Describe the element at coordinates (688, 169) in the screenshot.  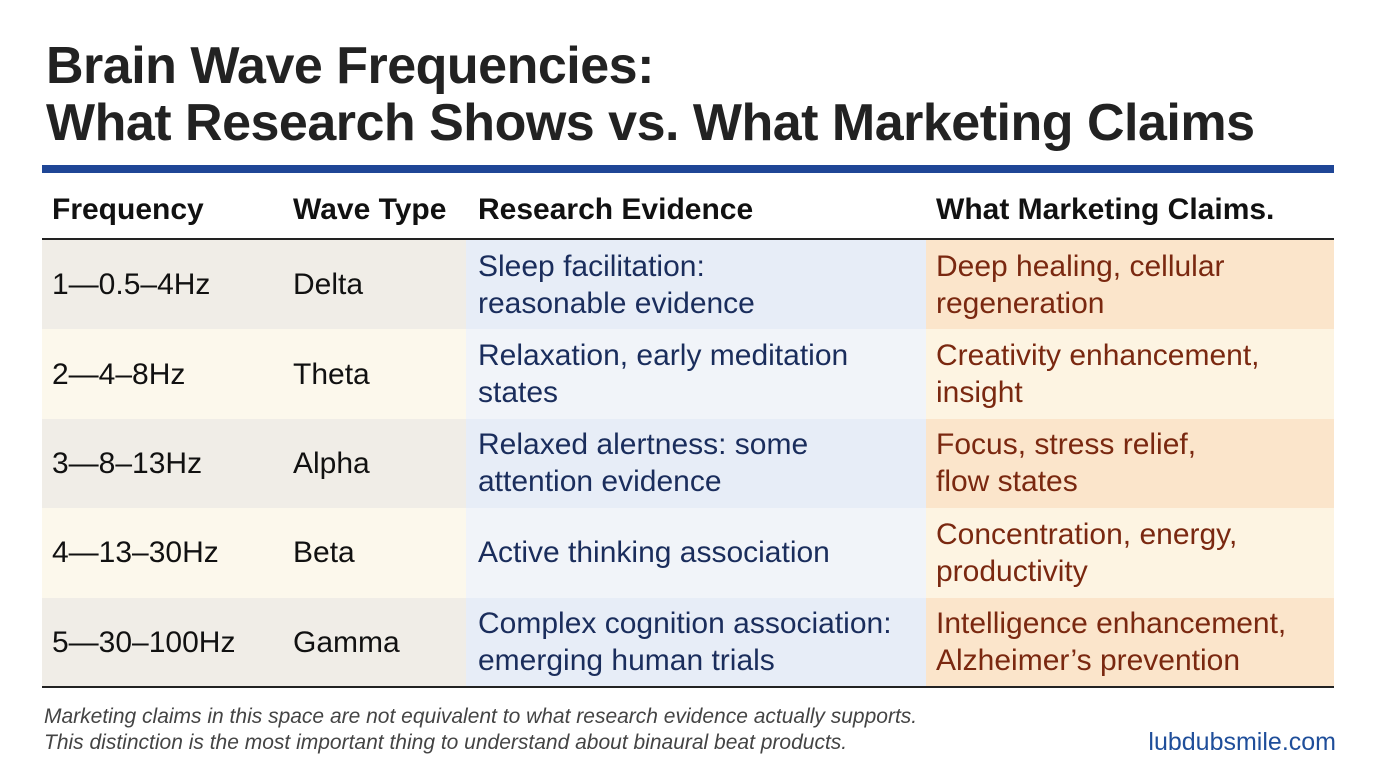
I see `title-rule` at that location.